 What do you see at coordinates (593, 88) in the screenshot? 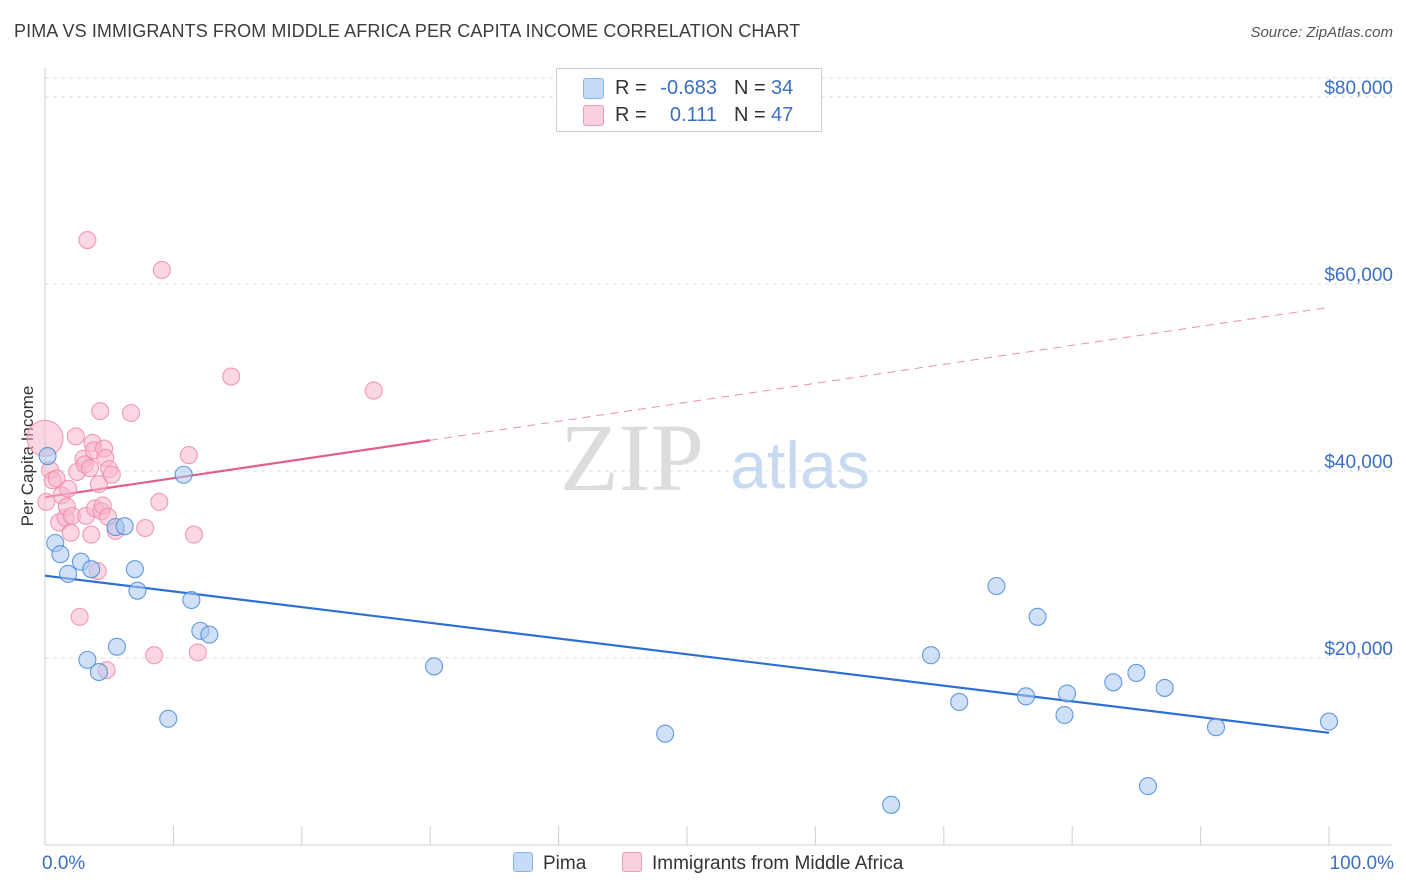
I see `pima-swatch` at bounding box center [593, 88].